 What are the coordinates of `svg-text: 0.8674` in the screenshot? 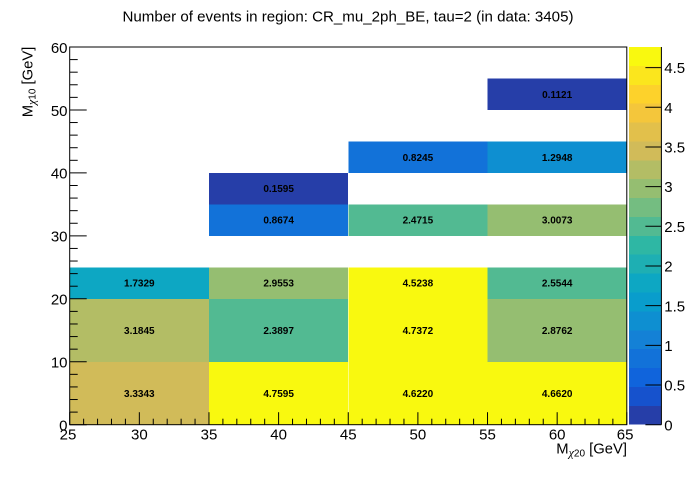 It's located at (278, 221).